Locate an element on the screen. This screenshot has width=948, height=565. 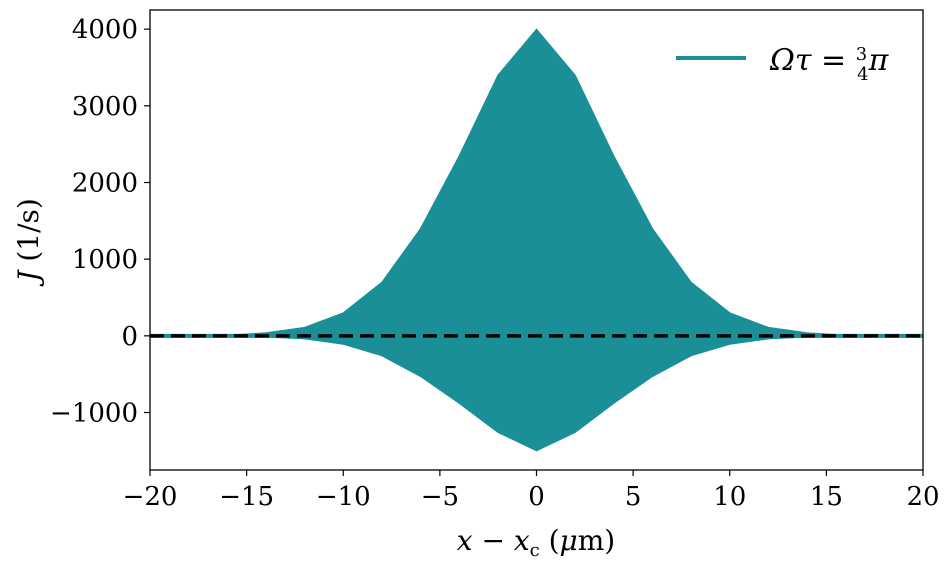
y-tick-label: 3000 is located at coordinates (105, 107).